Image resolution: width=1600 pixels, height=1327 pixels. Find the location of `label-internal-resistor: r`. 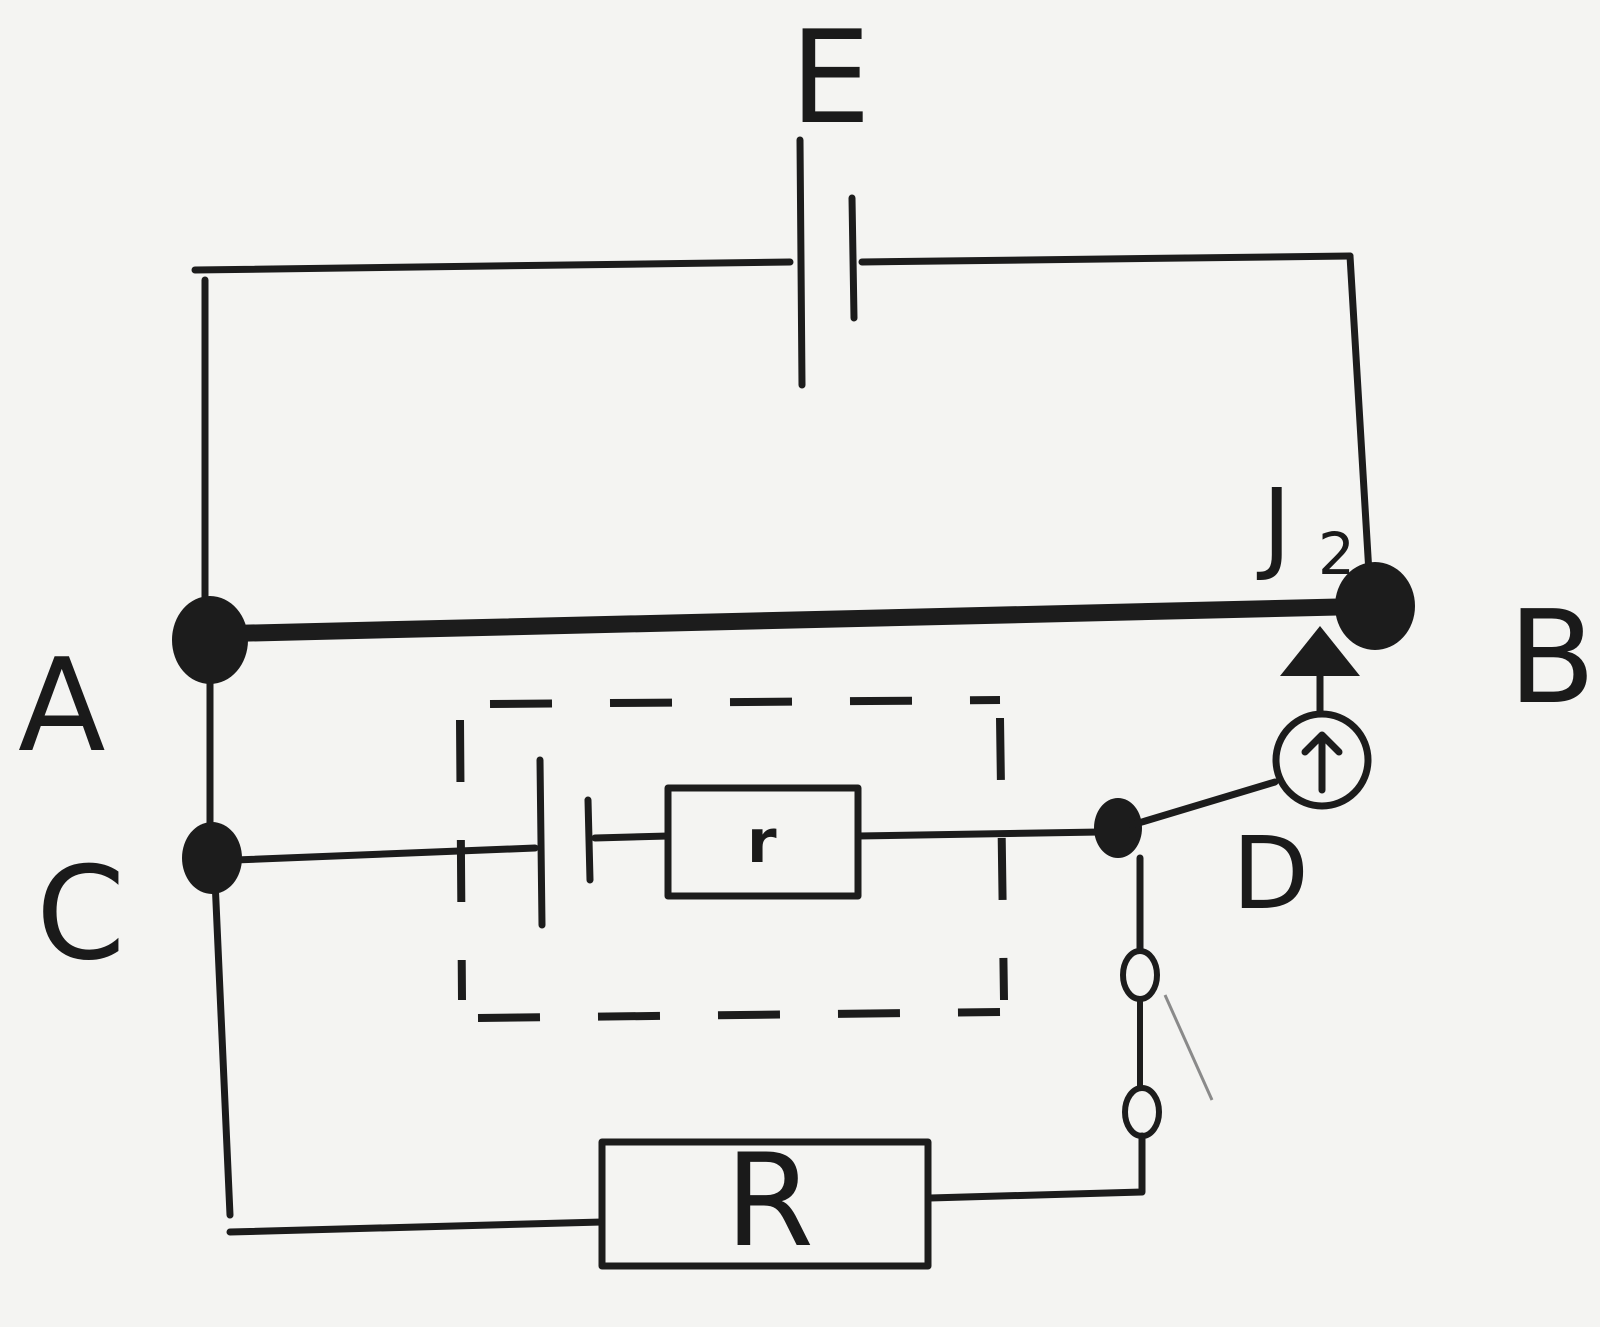

label-internal-resistor: r is located at coordinates (762, 842).